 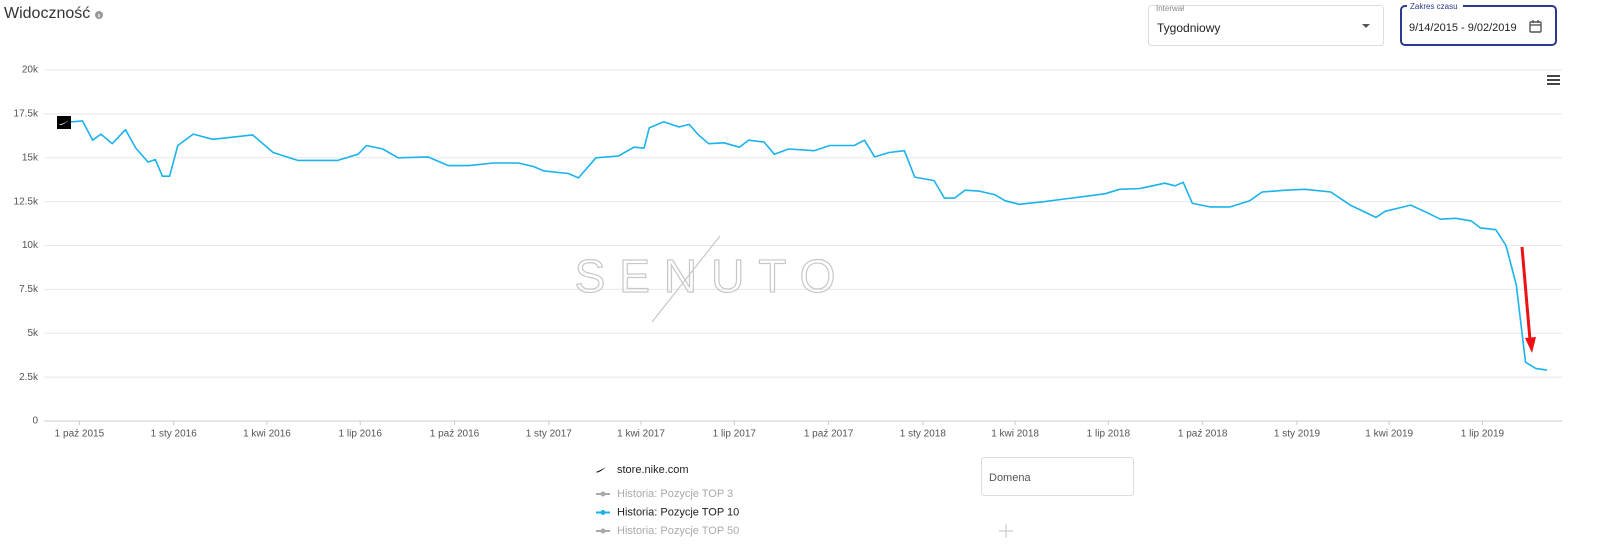 What do you see at coordinates (601, 470) in the screenshot?
I see `legend-domain-icon` at bounding box center [601, 470].